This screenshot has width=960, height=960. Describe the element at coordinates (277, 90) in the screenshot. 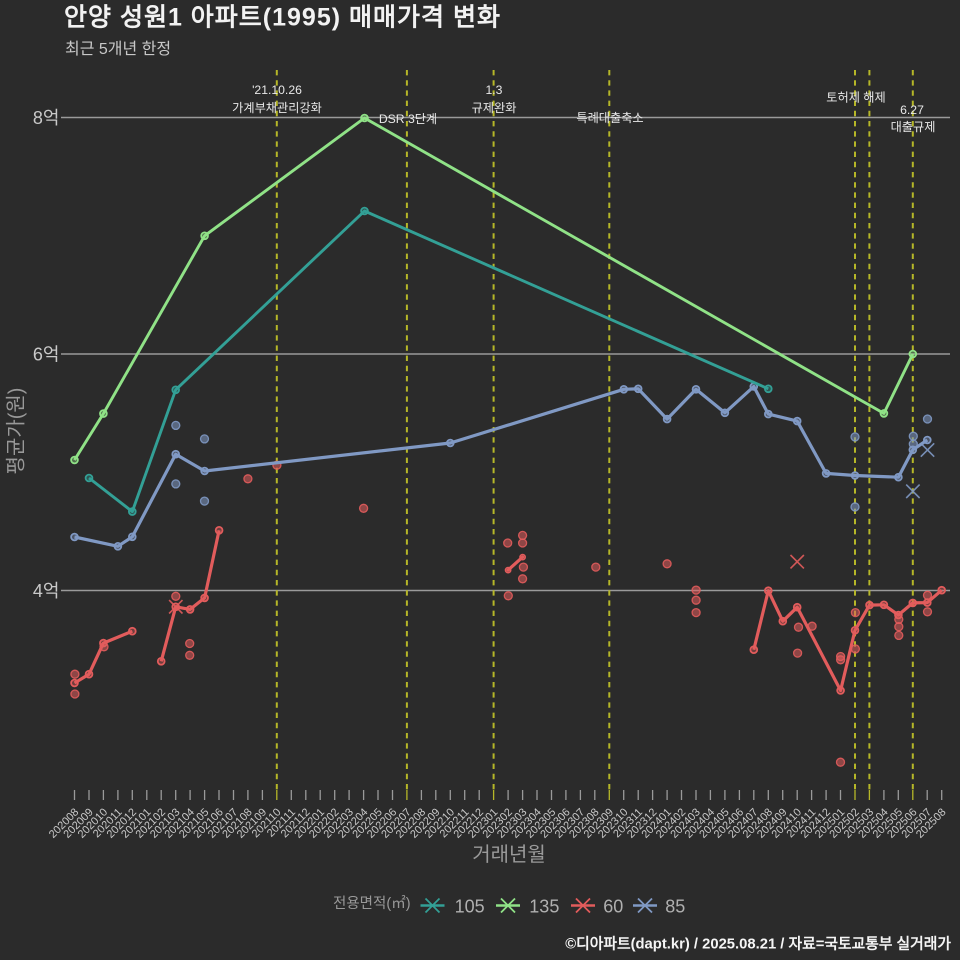

I see `svg-text: '21.10.26` at that location.